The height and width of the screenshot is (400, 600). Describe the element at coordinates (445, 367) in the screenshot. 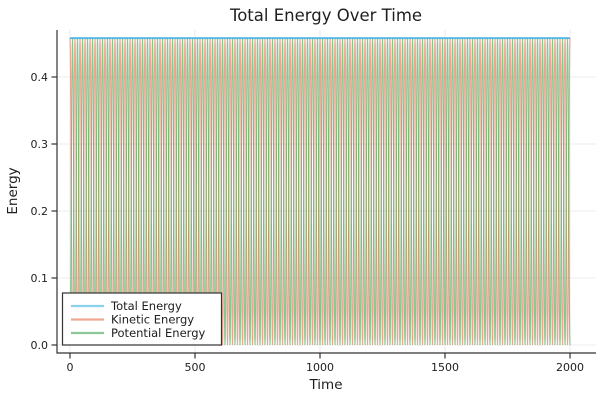

I see `x-tick-label: 1500` at that location.